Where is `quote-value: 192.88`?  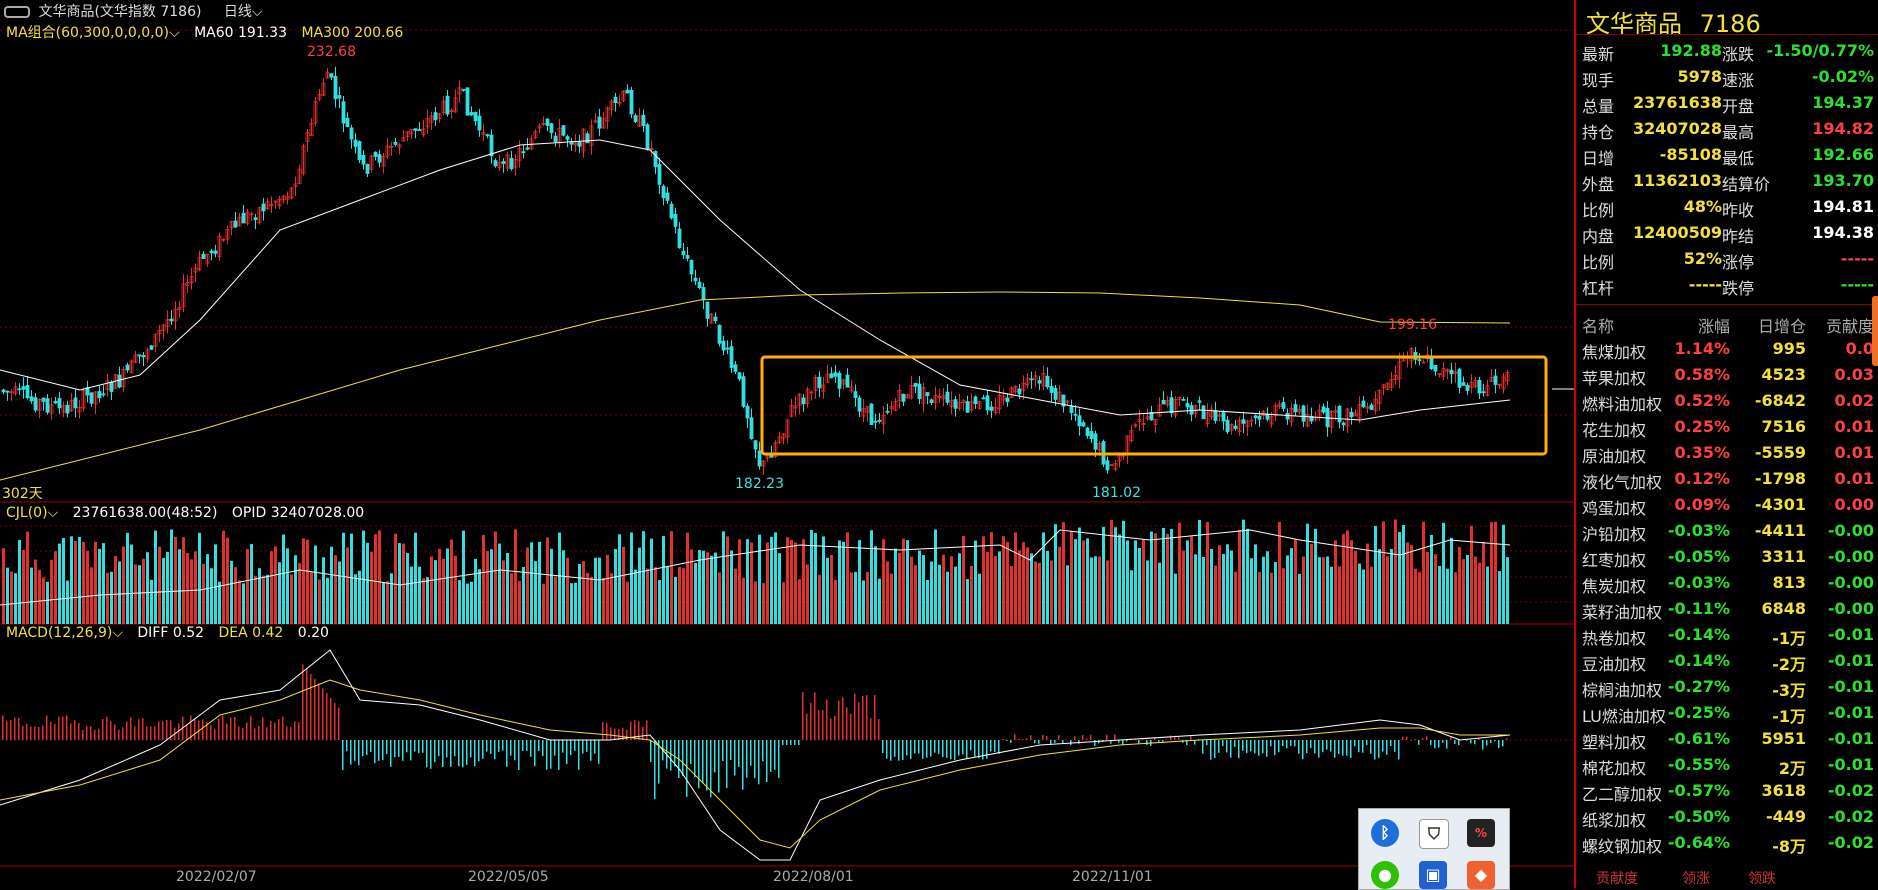 quote-value: 192.88 is located at coordinates (1691, 50).